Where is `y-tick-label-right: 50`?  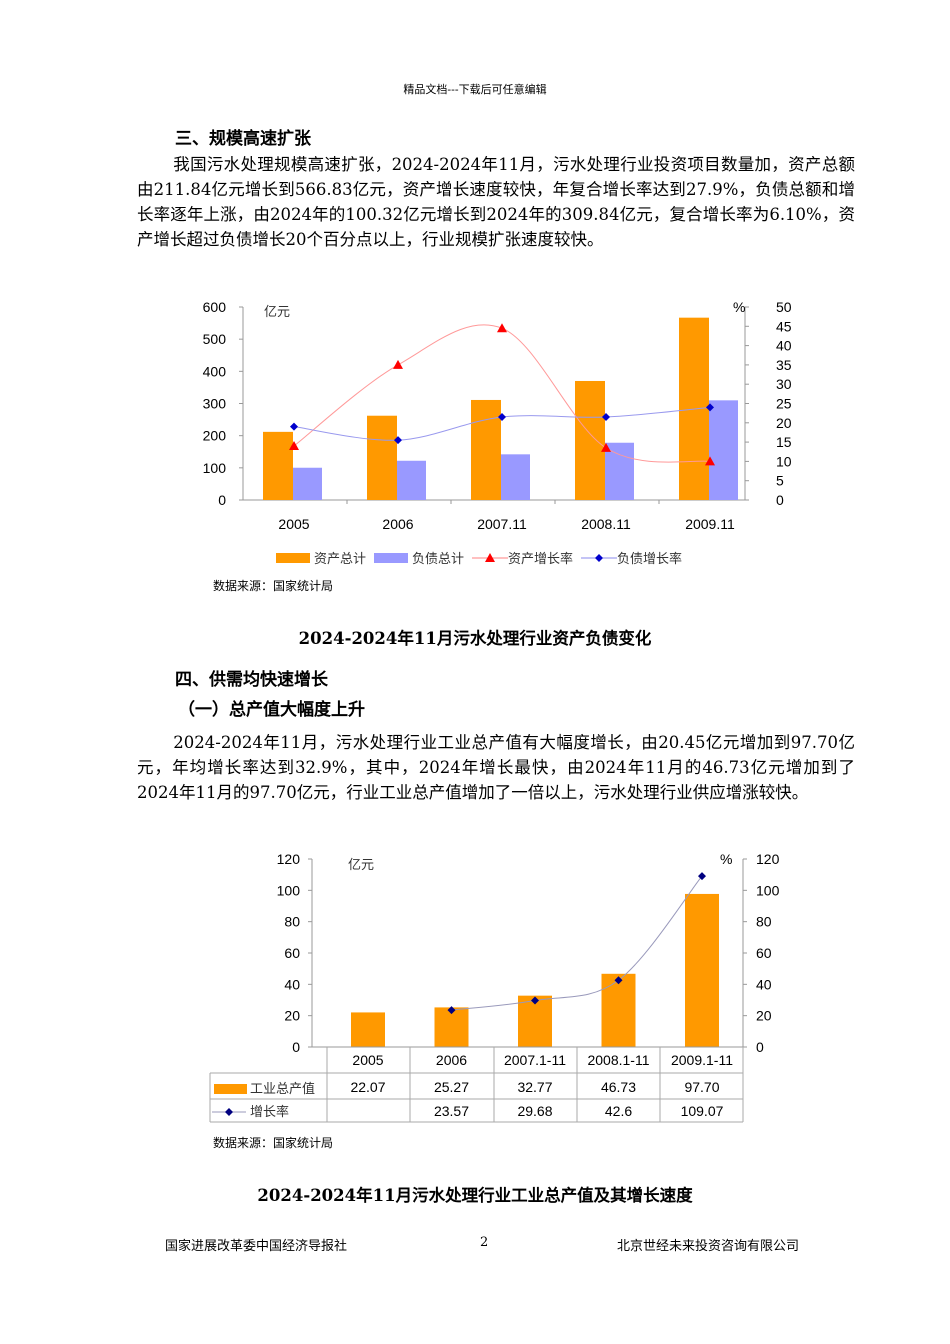 y-tick-label-right: 50 is located at coordinates (784, 307).